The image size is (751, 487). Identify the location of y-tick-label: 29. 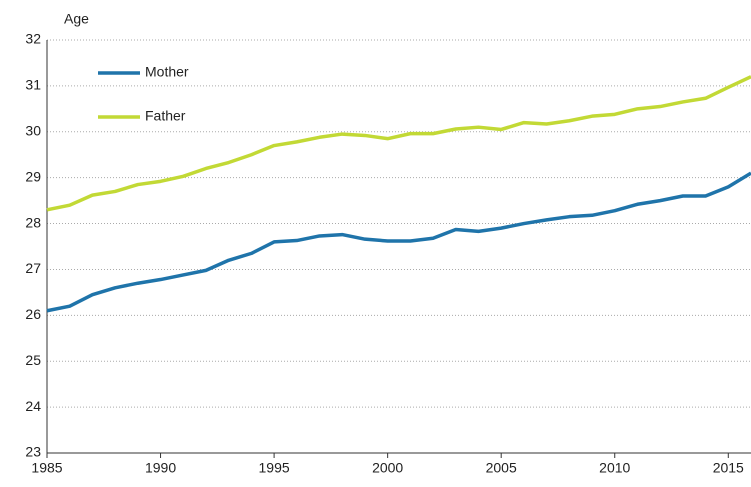
(33, 176).